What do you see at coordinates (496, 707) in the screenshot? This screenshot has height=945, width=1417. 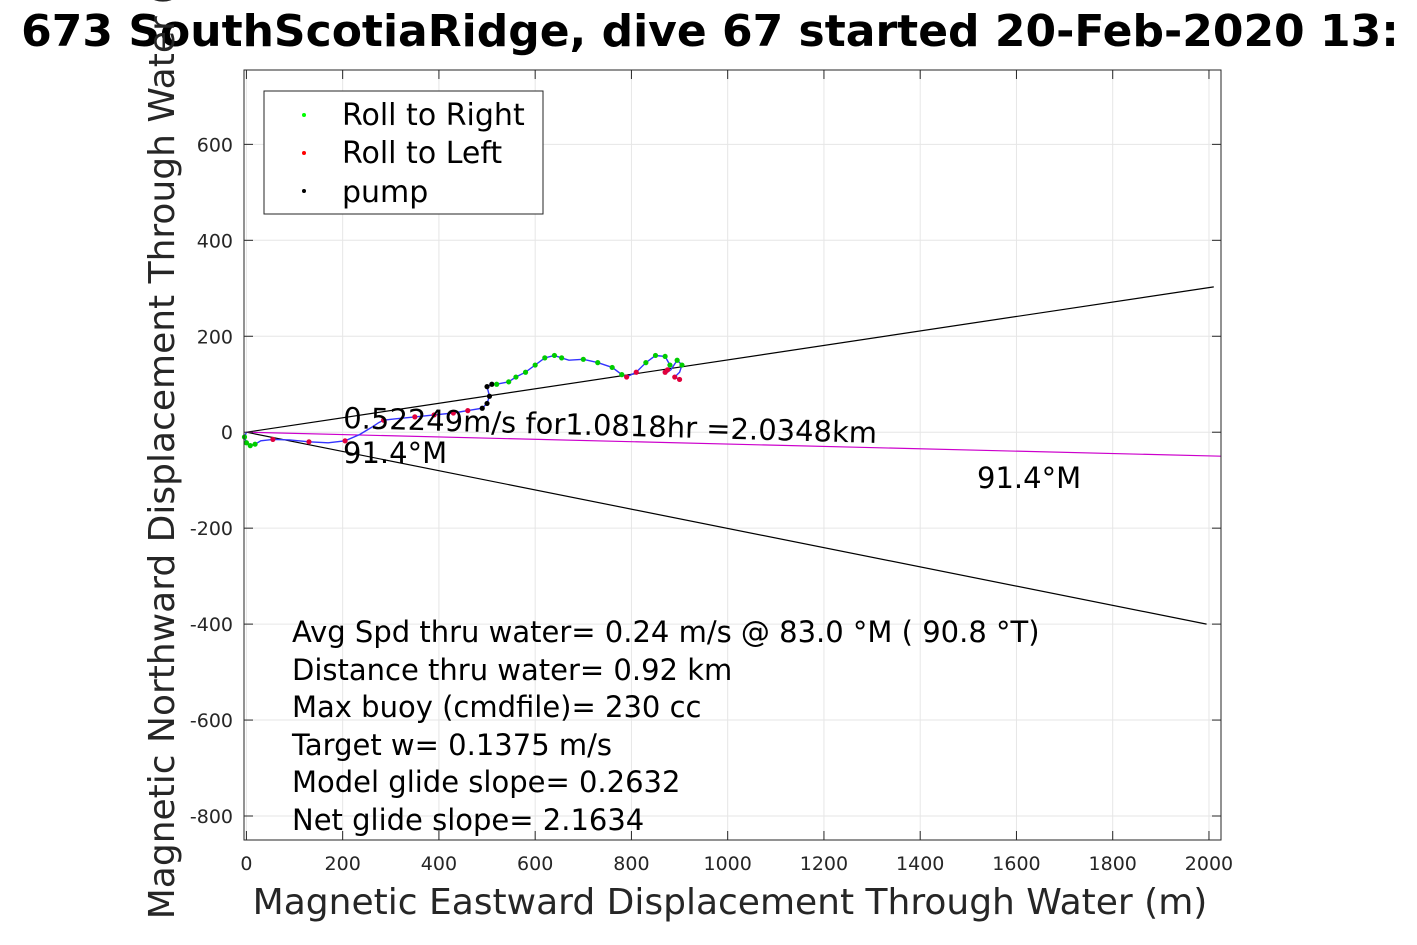 I see `stats-line: Max buoy (cmdfile)= 230 cc` at bounding box center [496, 707].